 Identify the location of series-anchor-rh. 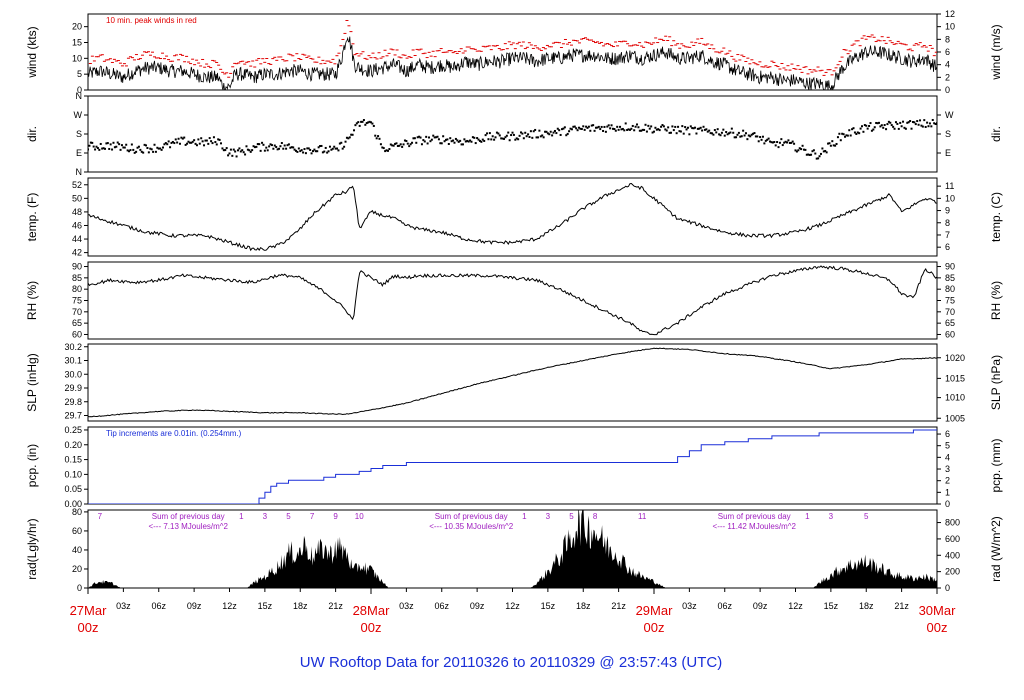
(512, 301).